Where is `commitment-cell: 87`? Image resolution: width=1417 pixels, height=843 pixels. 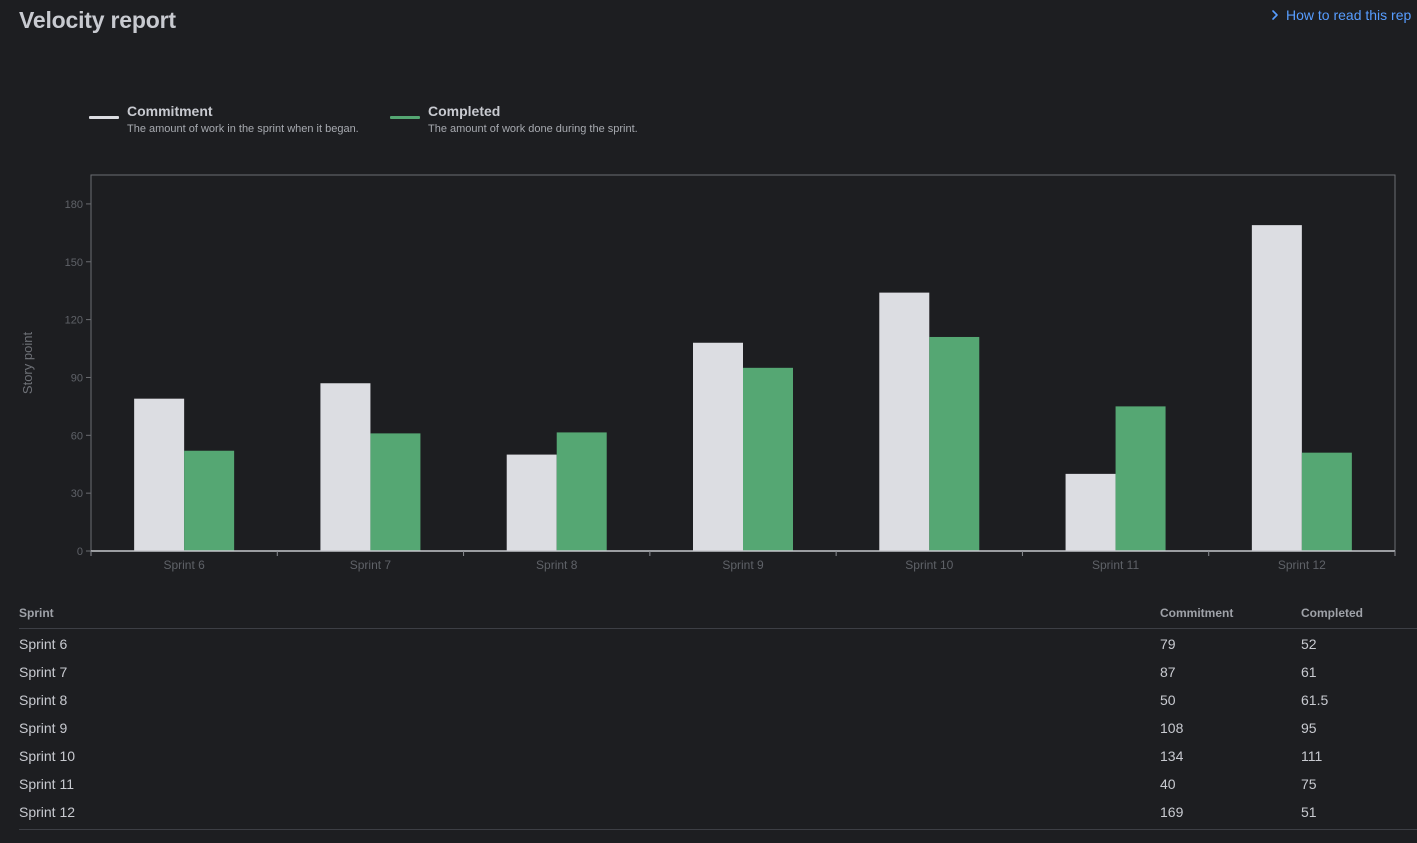 commitment-cell: 87 is located at coordinates (1168, 672).